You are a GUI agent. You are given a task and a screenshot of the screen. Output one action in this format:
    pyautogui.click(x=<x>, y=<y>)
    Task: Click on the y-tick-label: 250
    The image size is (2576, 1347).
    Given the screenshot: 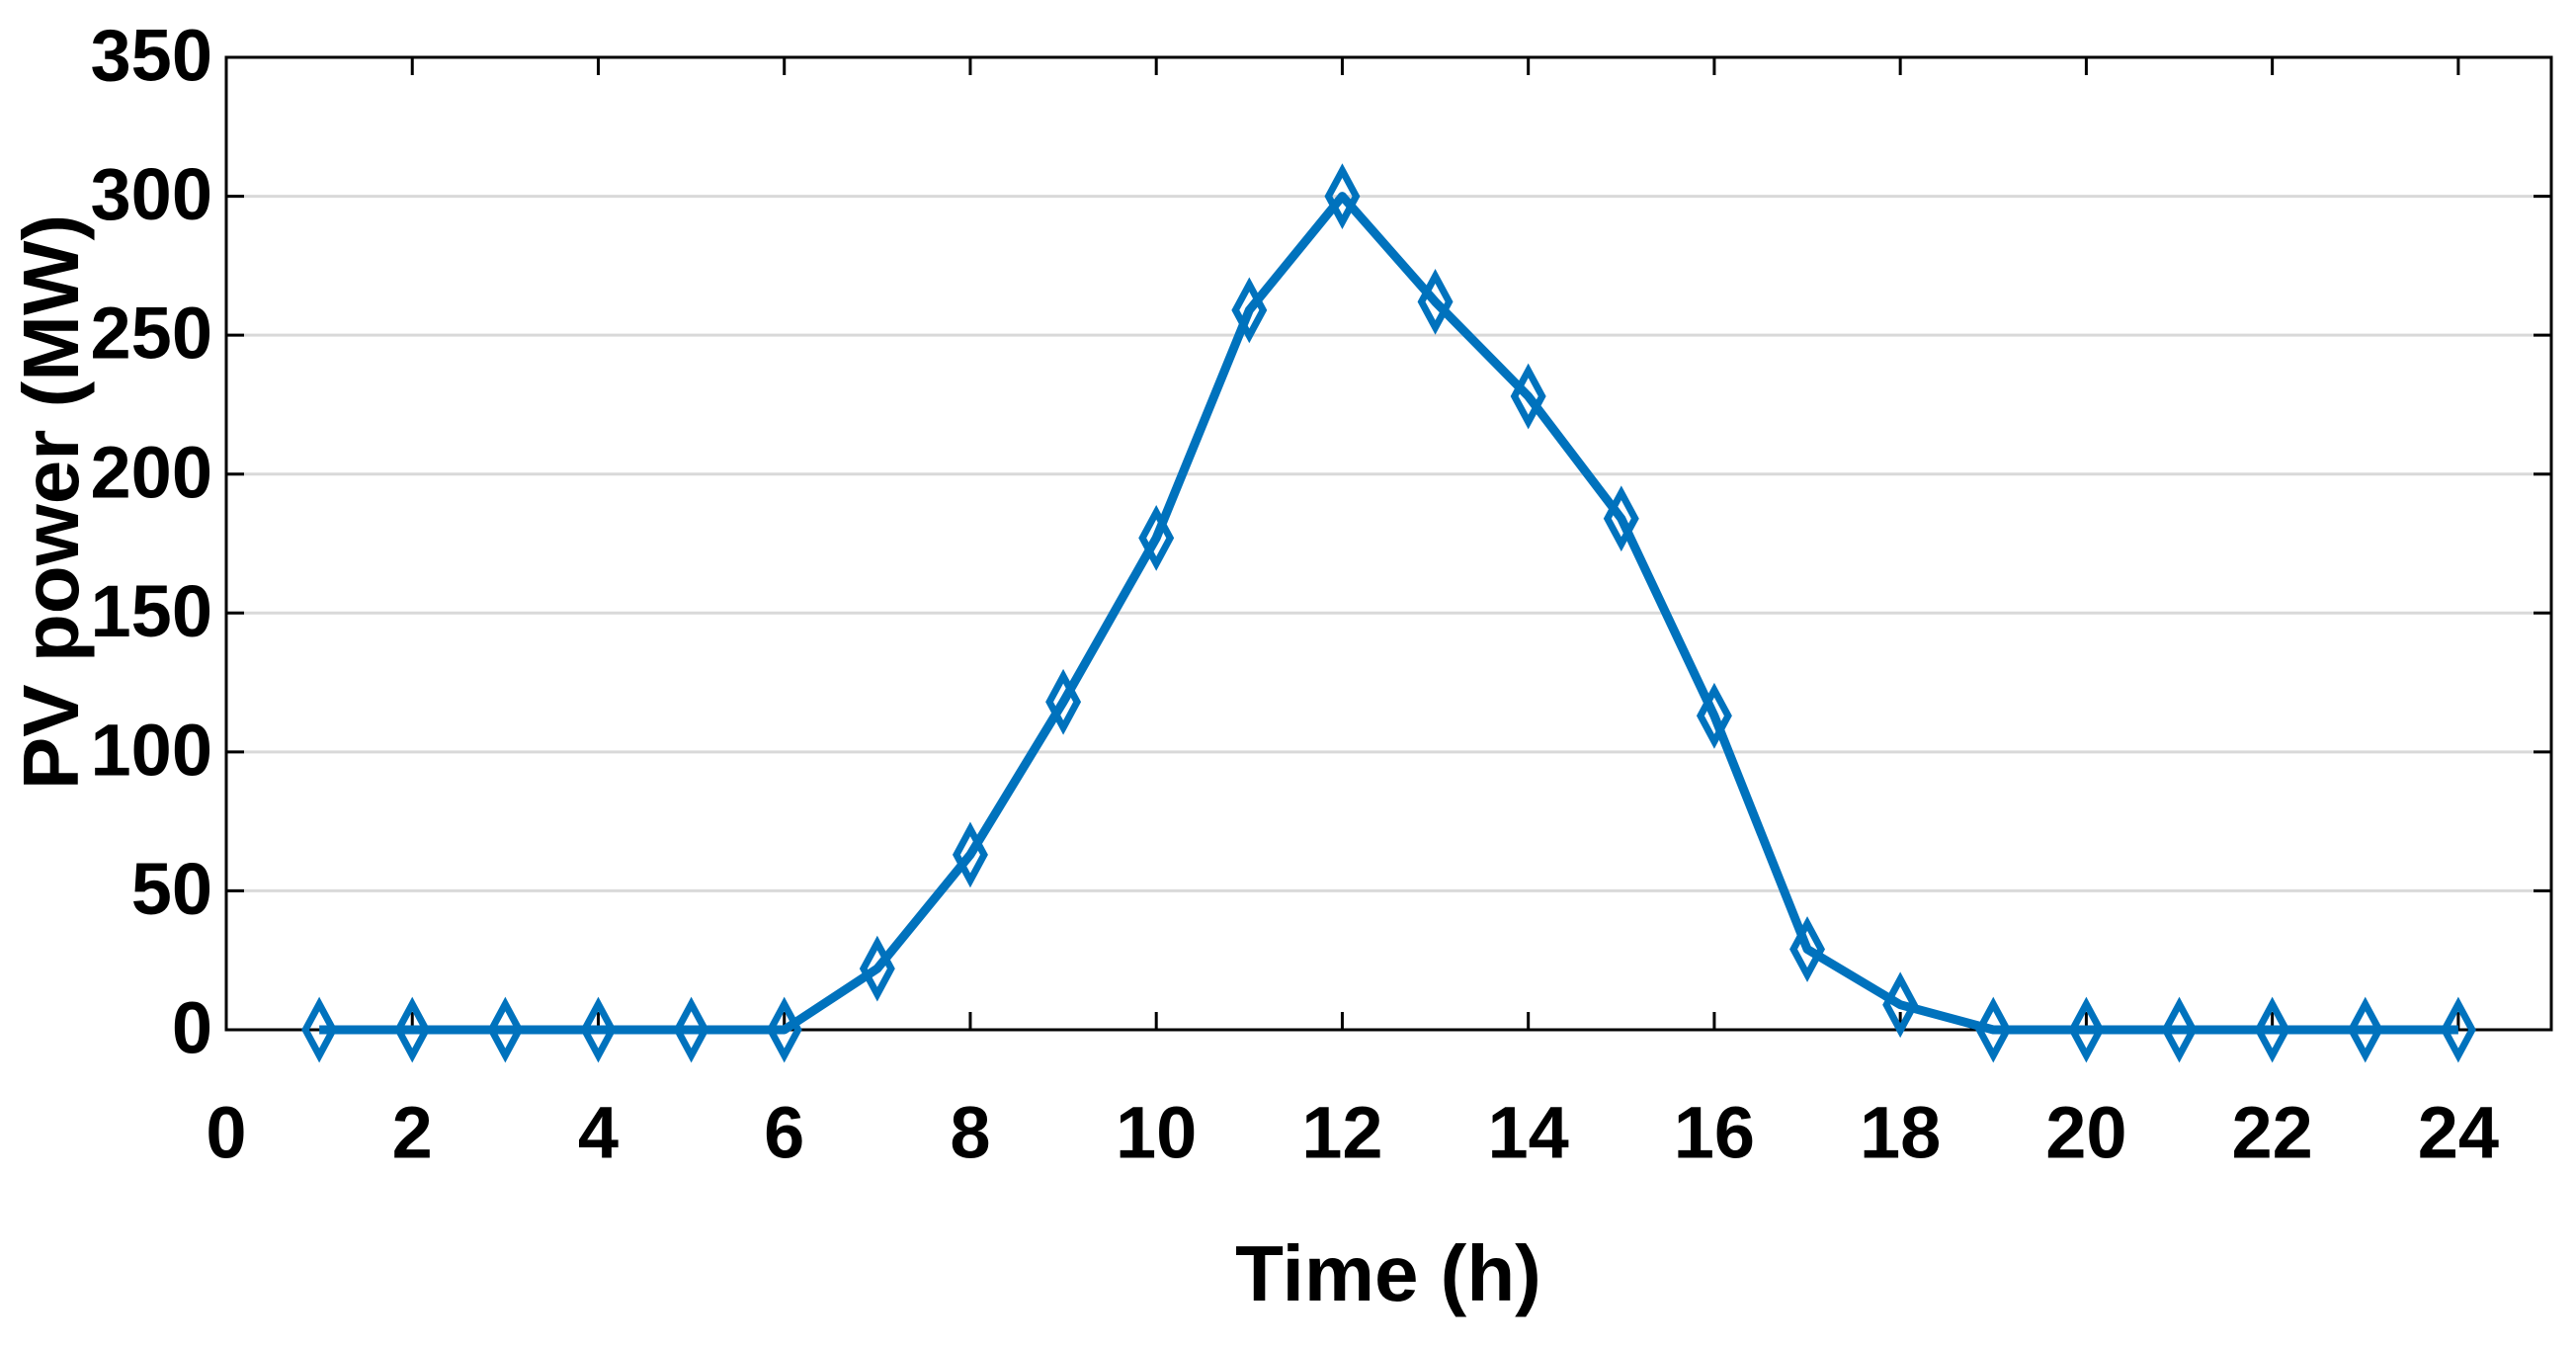 What is the action you would take?
    pyautogui.click(x=151, y=334)
    